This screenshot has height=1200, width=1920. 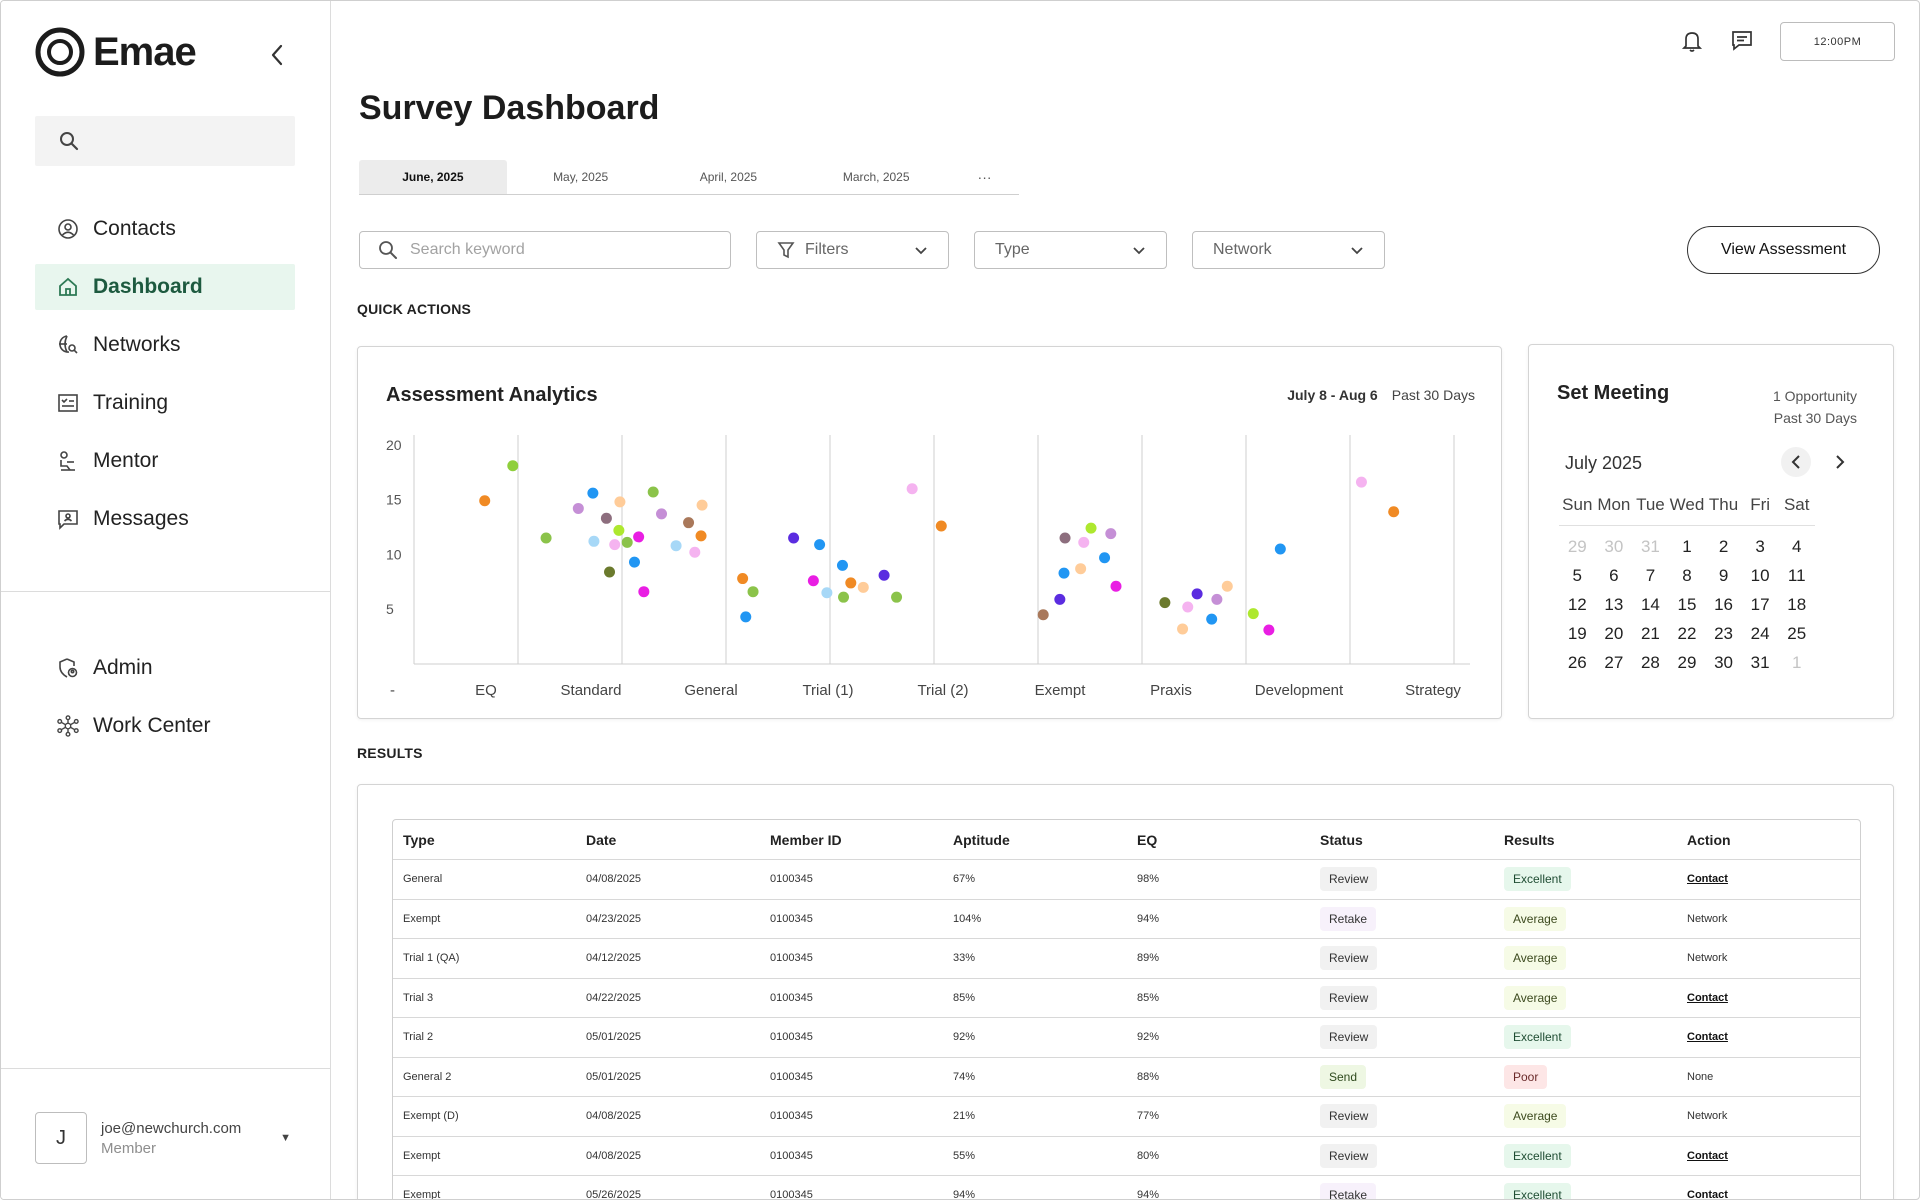 What do you see at coordinates (165, 1138) in the screenshot?
I see `user-profile: J joe@newchurch.com Member ▼` at bounding box center [165, 1138].